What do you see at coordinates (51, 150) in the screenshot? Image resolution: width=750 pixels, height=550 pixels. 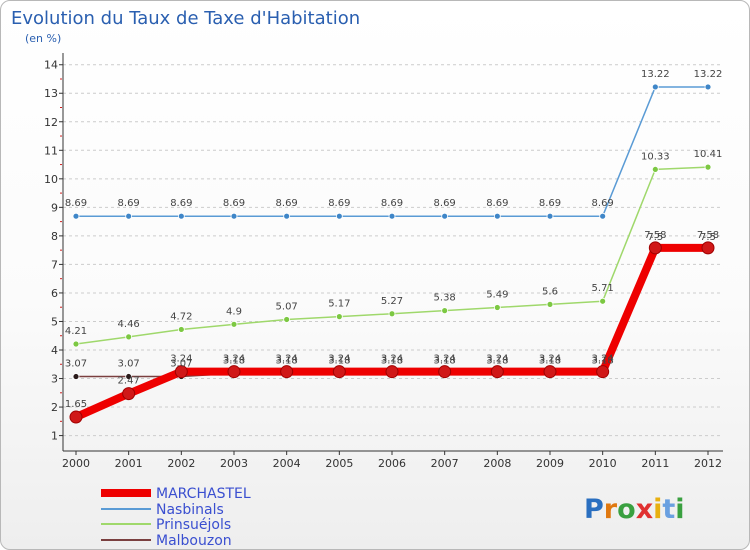 I see `y-tick-label: 11` at bounding box center [51, 150].